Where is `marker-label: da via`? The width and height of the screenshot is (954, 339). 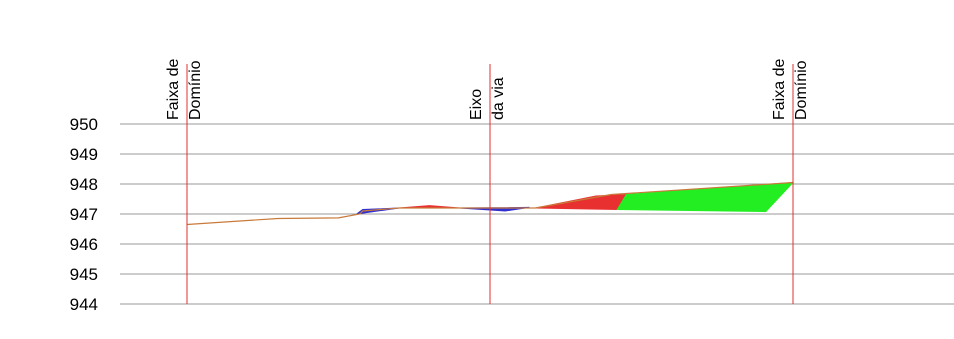 marker-label: da via is located at coordinates (498, 98).